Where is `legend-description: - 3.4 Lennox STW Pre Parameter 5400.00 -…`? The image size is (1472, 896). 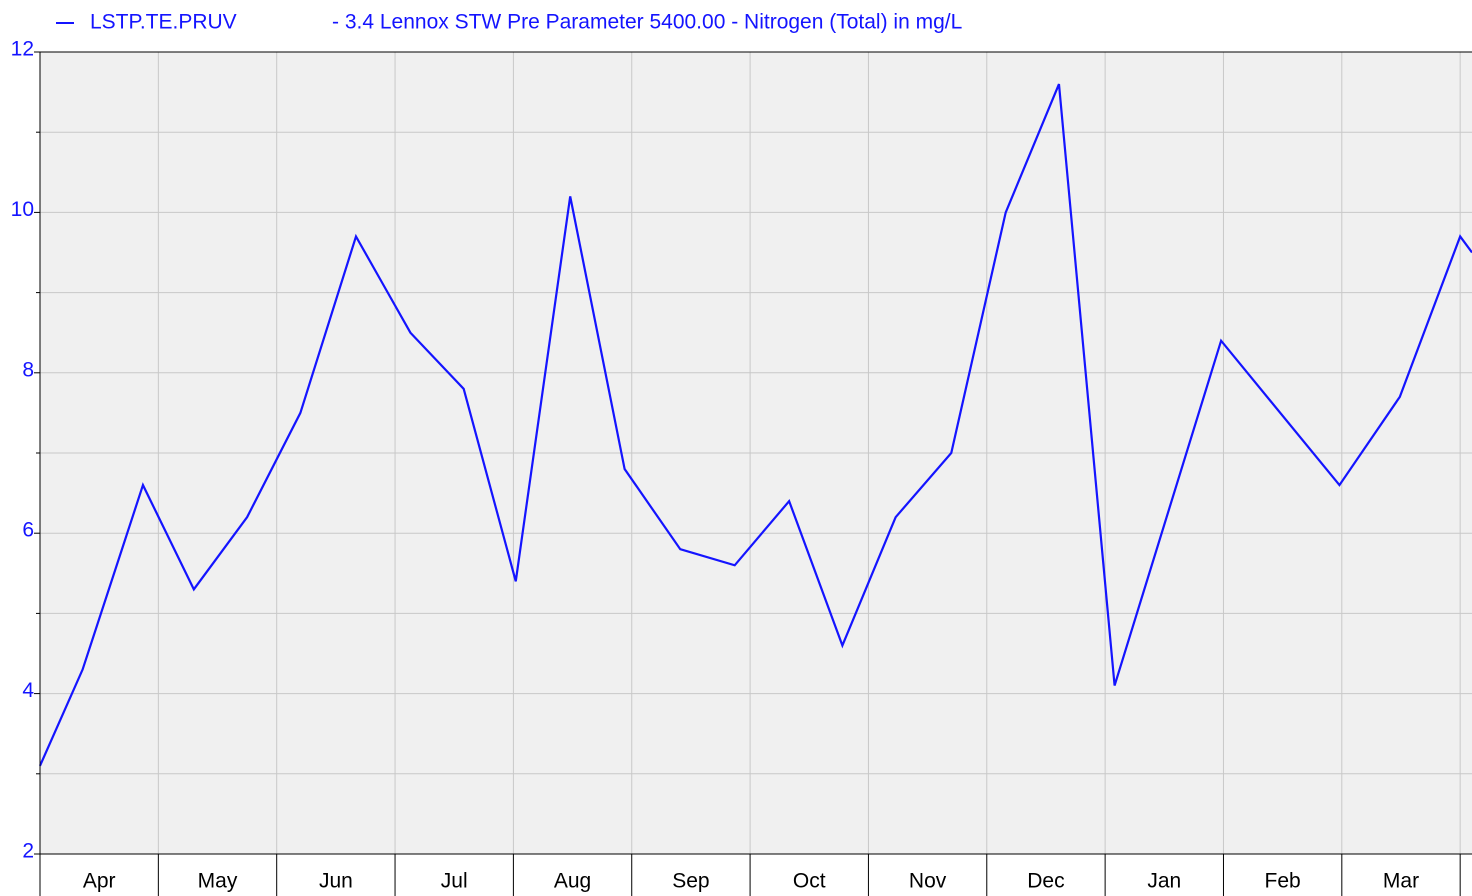 legend-description: - 3.4 Lennox STW Pre Parameter 5400.00 -… is located at coordinates (647, 22).